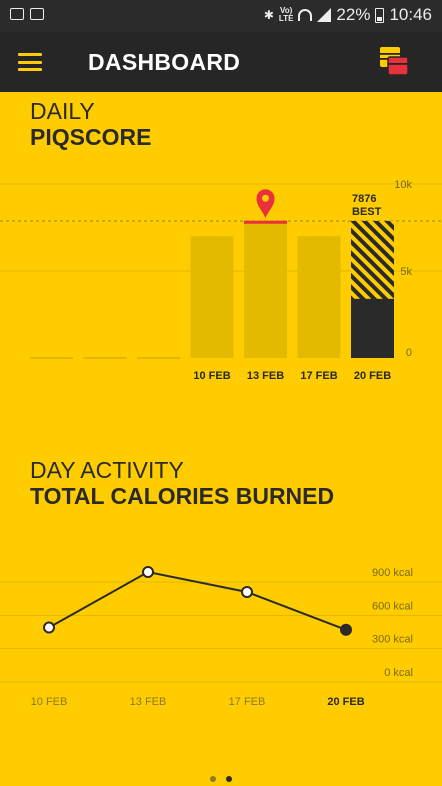 The height and width of the screenshot is (786, 442). What do you see at coordinates (395, 61) in the screenshot?
I see `cards-icon` at bounding box center [395, 61].